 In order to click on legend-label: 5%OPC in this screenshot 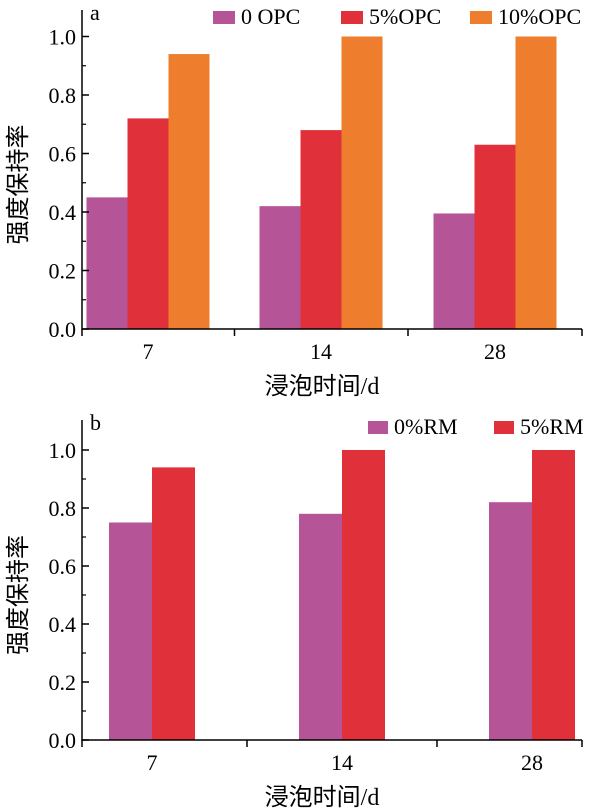, I will do `click(405, 16)`.